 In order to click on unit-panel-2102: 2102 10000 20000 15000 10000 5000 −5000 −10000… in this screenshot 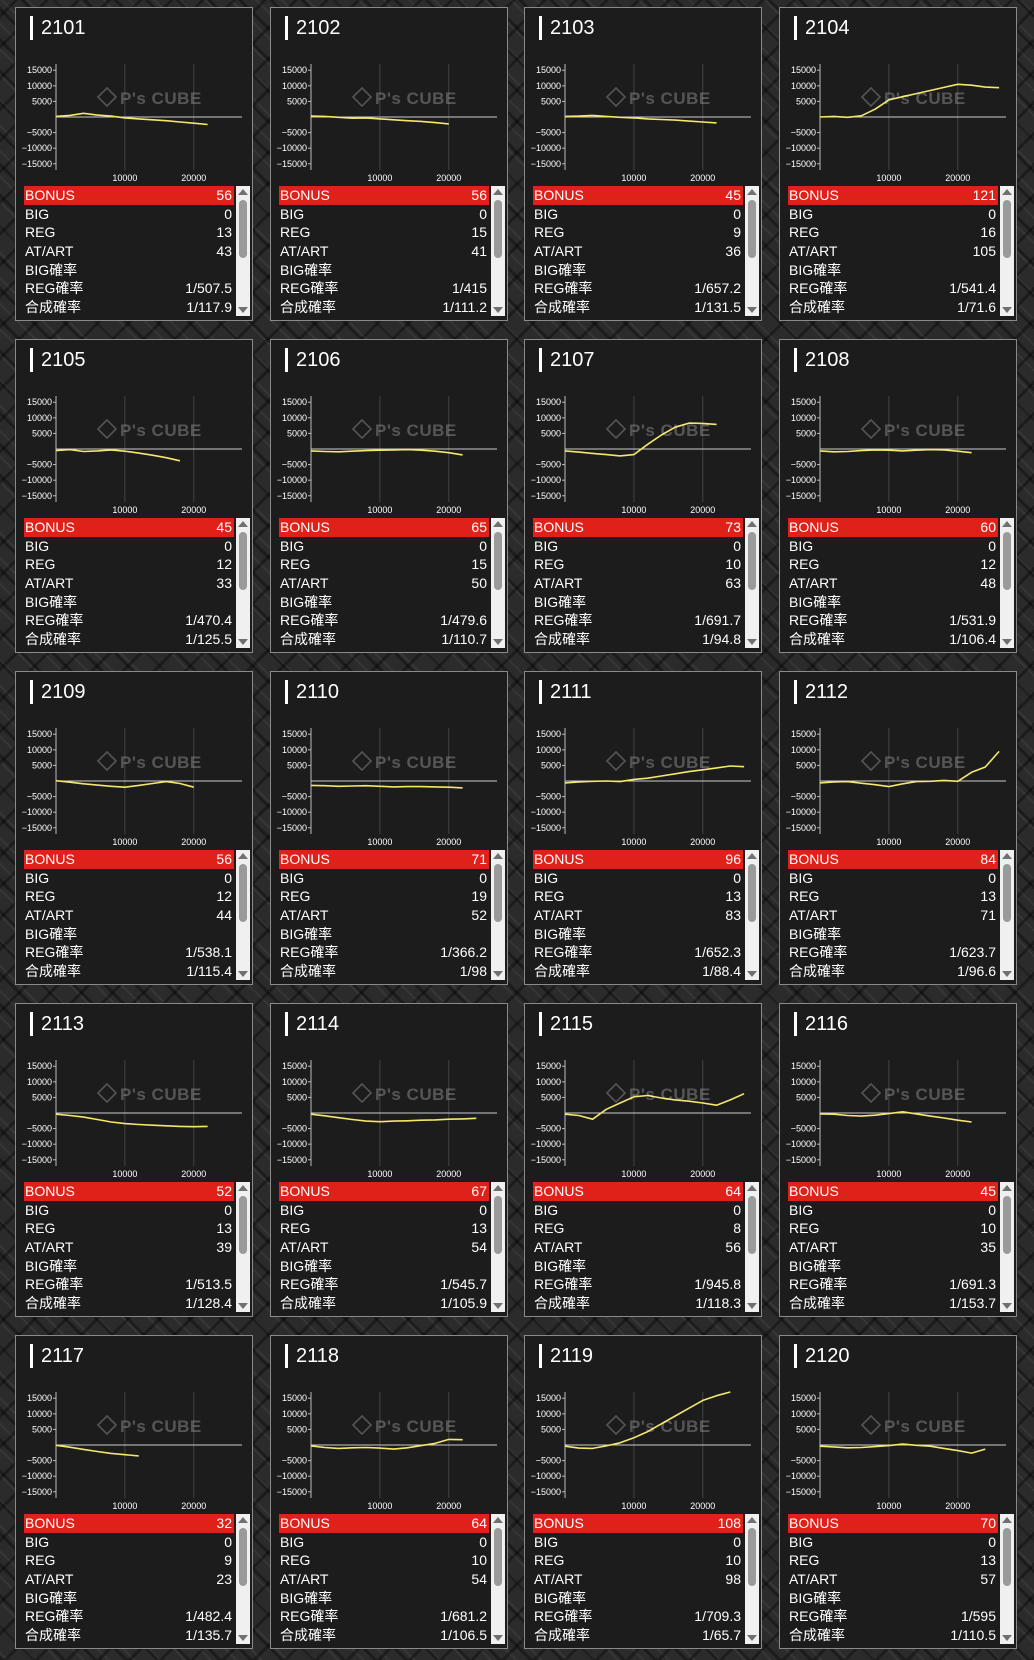, I will do `click(389, 164)`.